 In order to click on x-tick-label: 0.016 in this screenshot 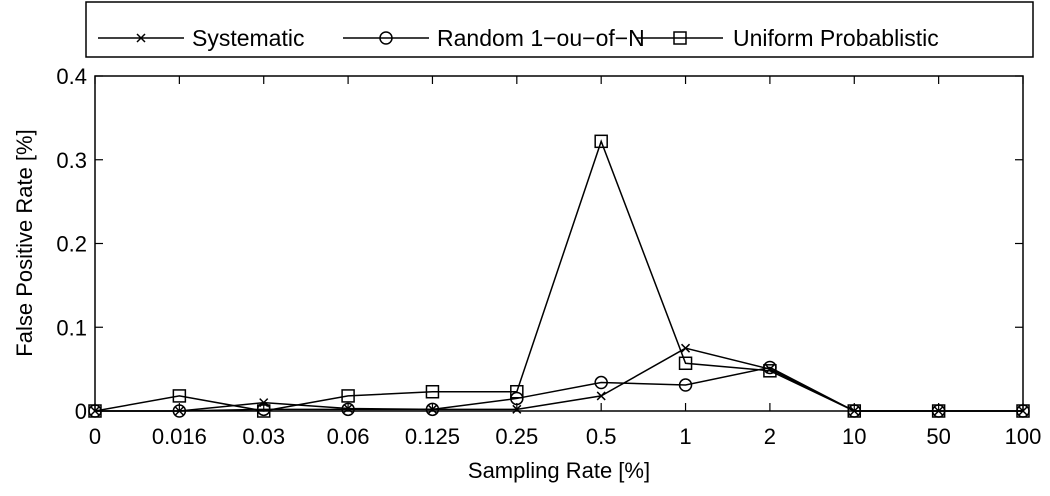, I will do `click(179, 436)`.